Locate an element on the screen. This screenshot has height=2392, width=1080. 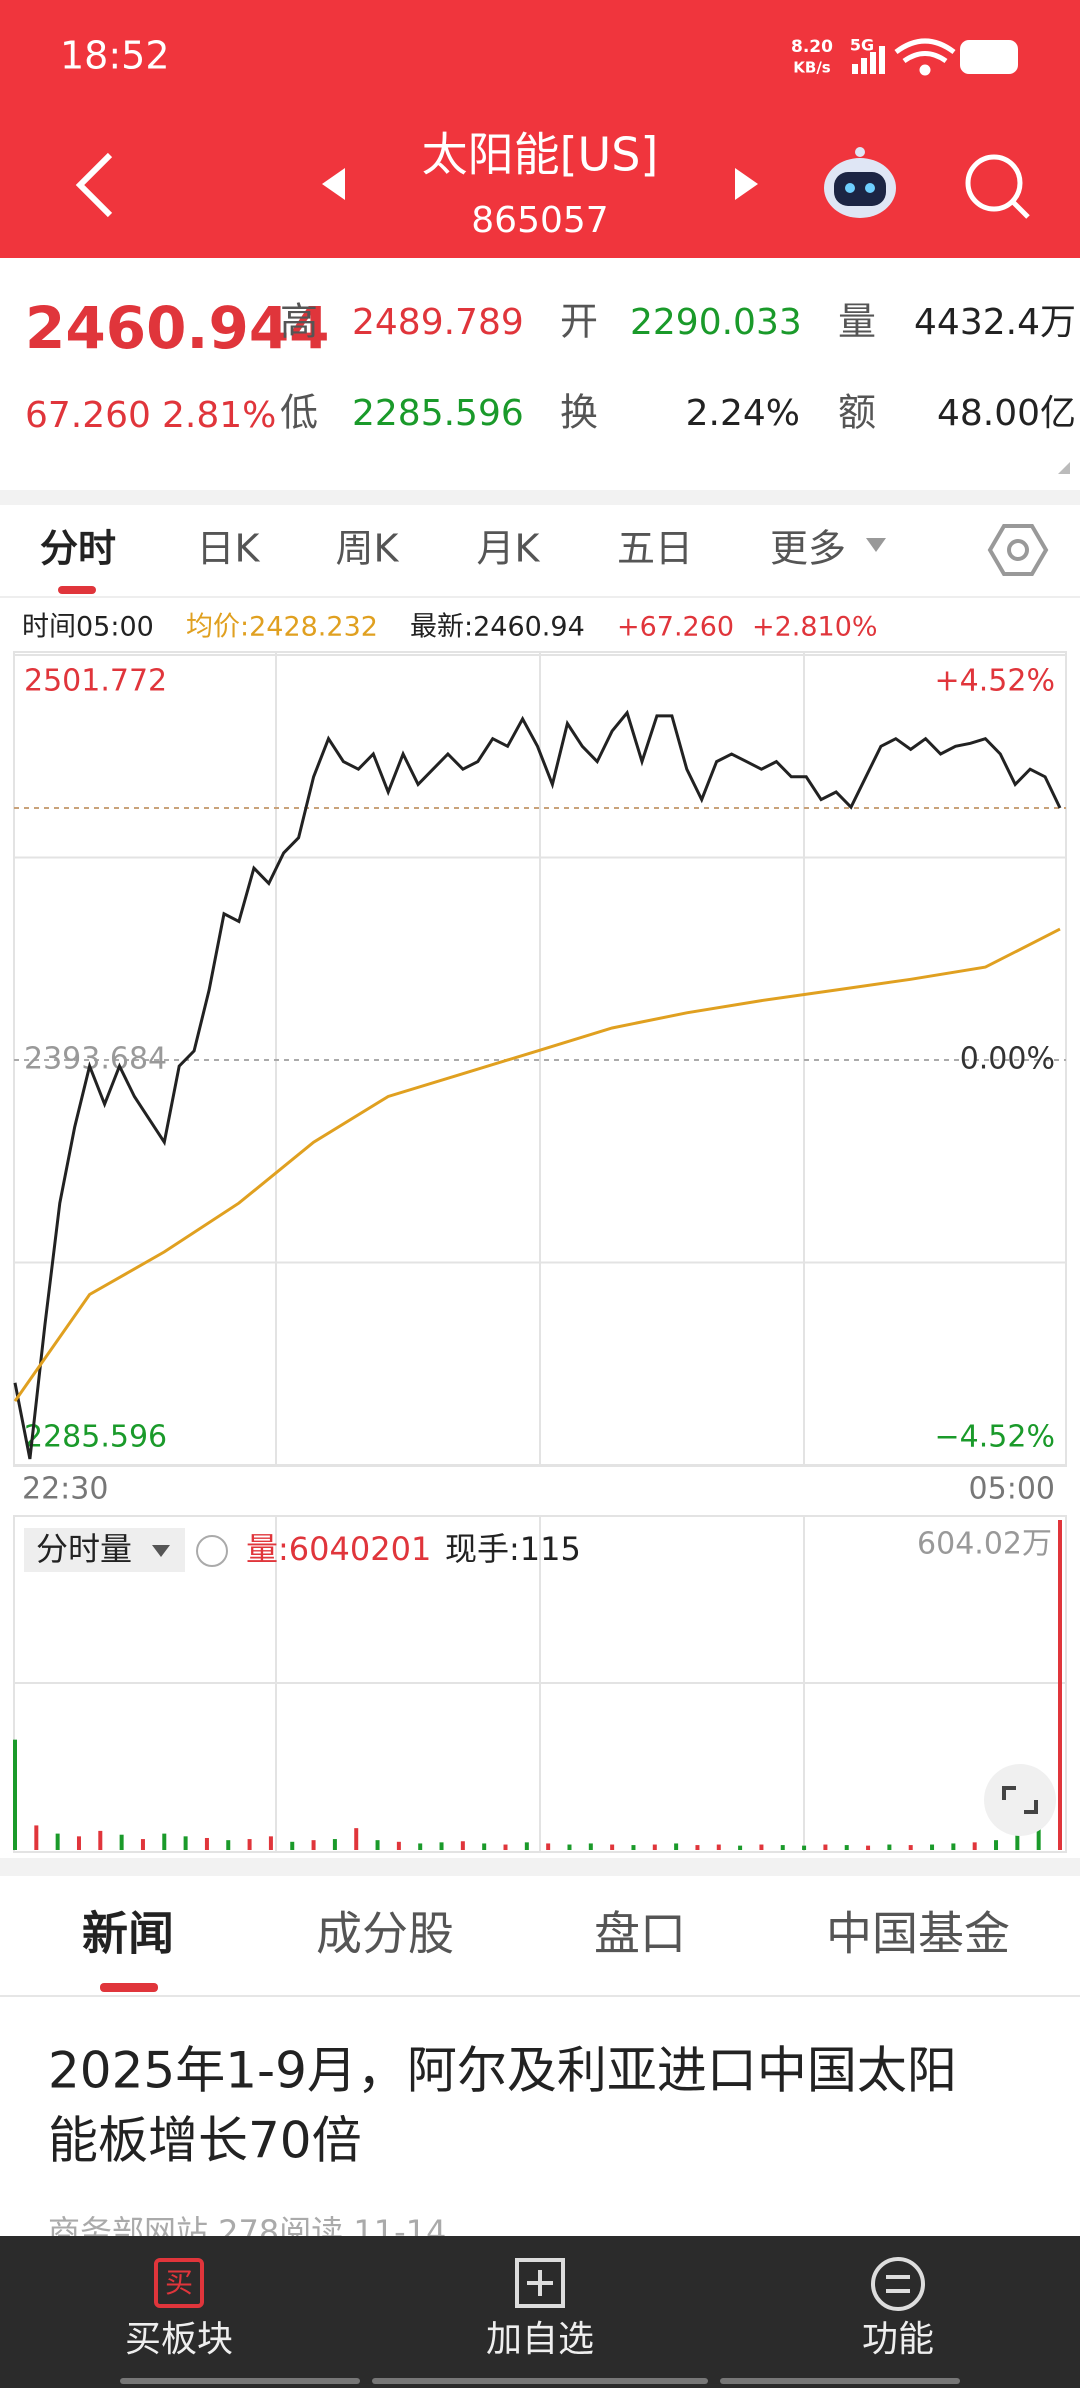
info-avg: 均价:2428.232 is located at coordinates (282, 627).